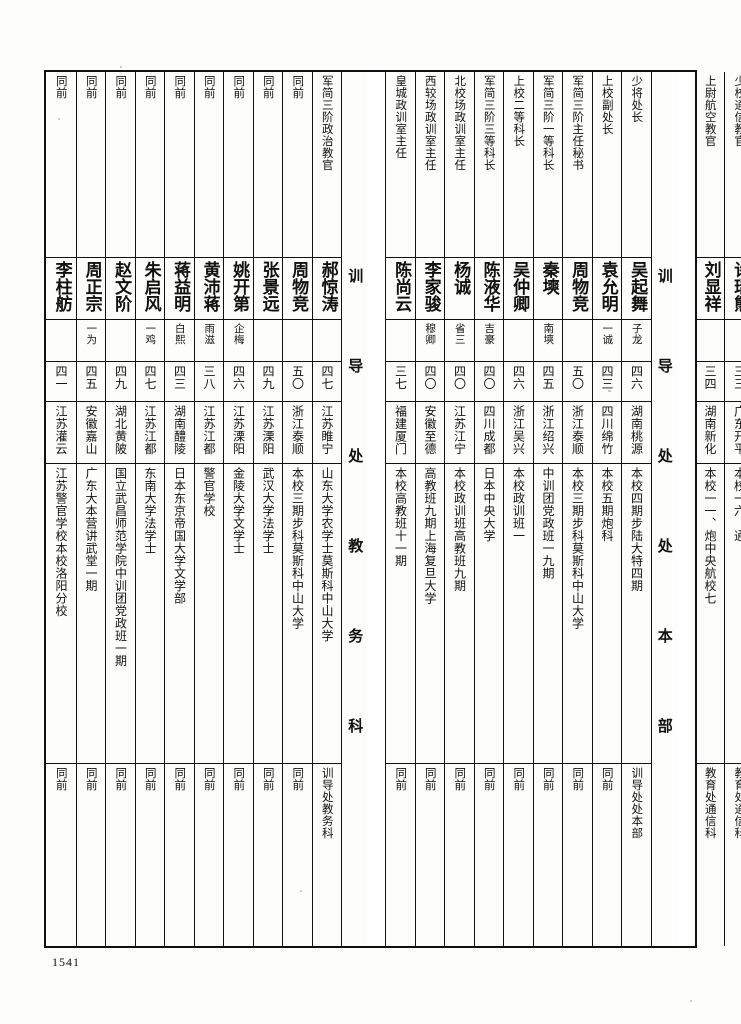 This screenshot has height=1024, width=741. I want to click on cell-text: 本校政训班一, so click(518, 504).